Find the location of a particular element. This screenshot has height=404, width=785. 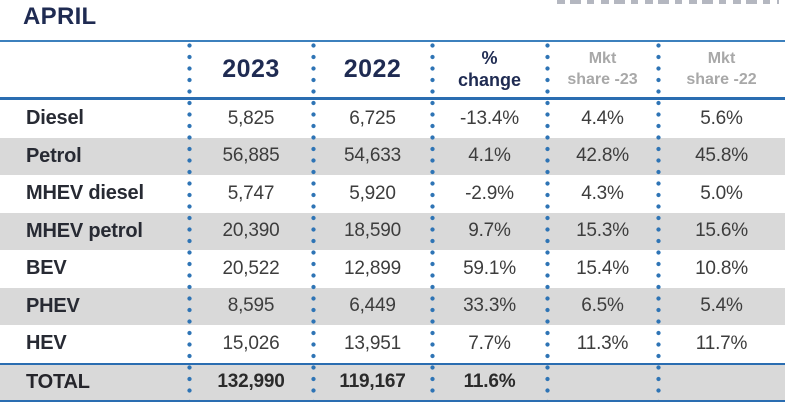

column-header-2023: 2023 is located at coordinates (251, 69).